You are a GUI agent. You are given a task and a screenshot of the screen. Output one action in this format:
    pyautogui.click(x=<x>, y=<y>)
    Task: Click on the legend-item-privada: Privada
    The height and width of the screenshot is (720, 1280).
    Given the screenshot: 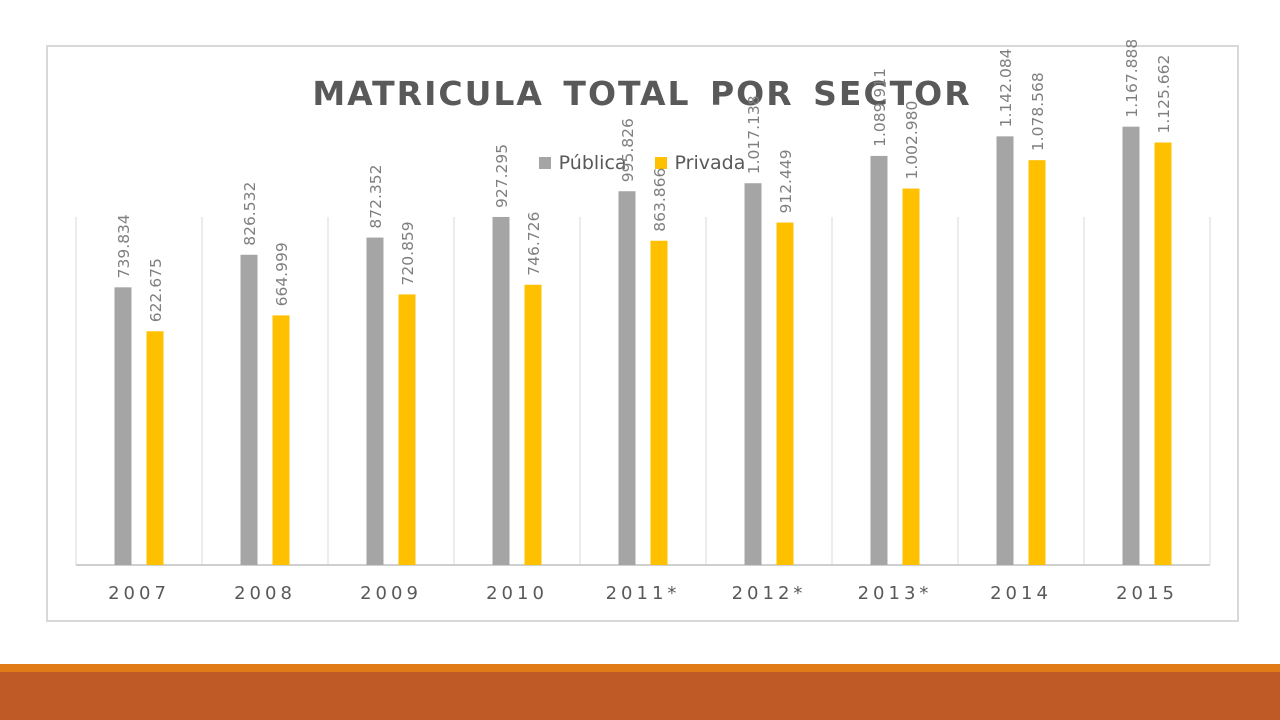 What is the action you would take?
    pyautogui.click(x=700, y=163)
    